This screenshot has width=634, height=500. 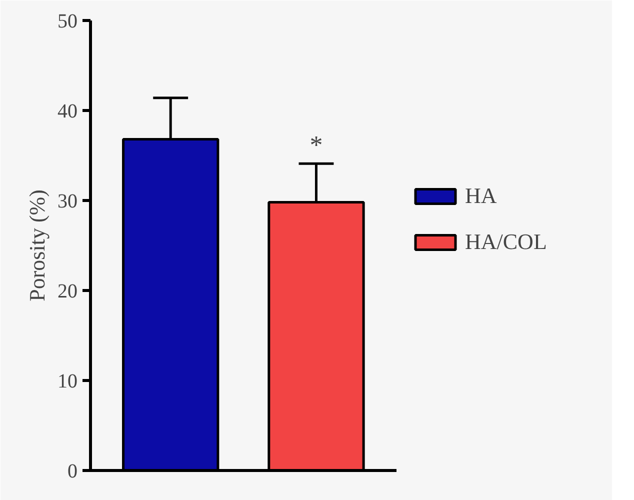 What do you see at coordinates (73, 471) in the screenshot?
I see `y-tick-label: 0` at bounding box center [73, 471].